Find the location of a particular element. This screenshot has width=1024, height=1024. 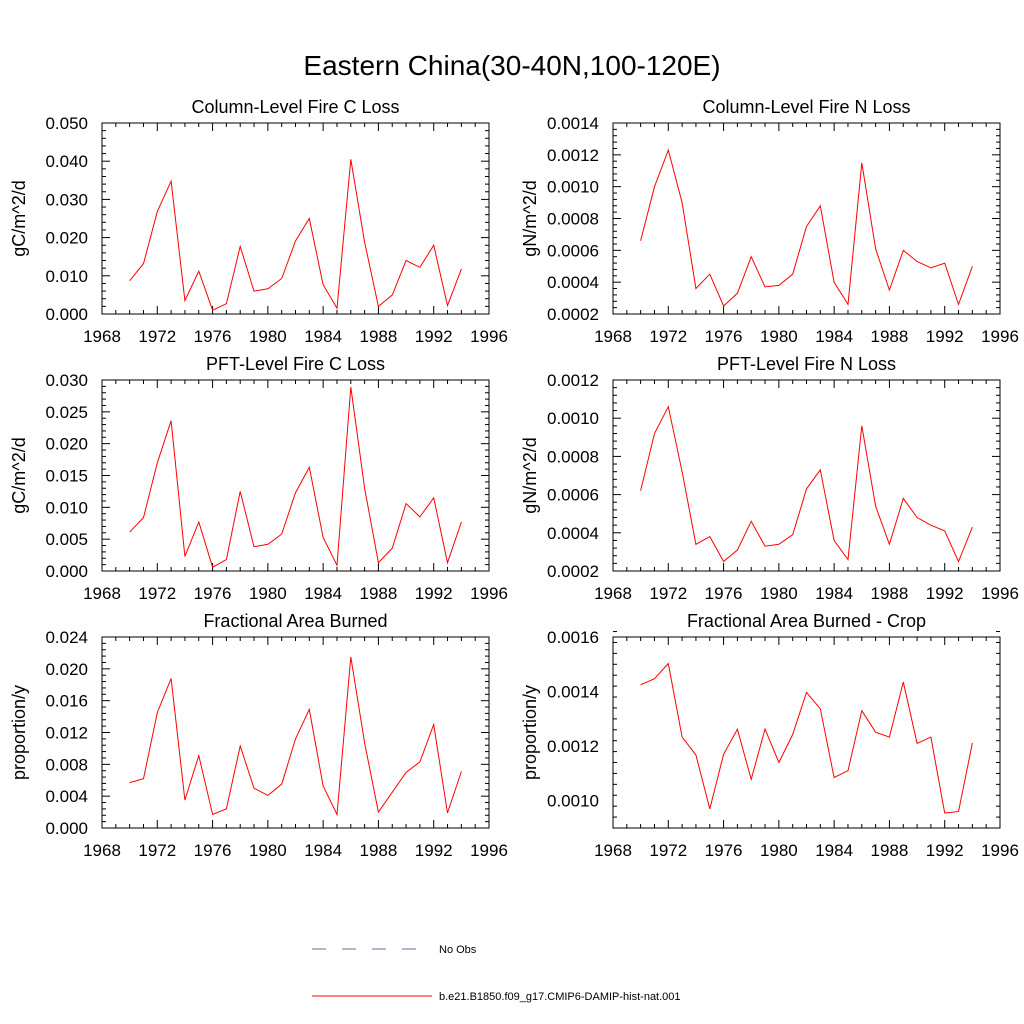

figure-title: Eastern China(30-40N,100-120E) is located at coordinates (511, 65).